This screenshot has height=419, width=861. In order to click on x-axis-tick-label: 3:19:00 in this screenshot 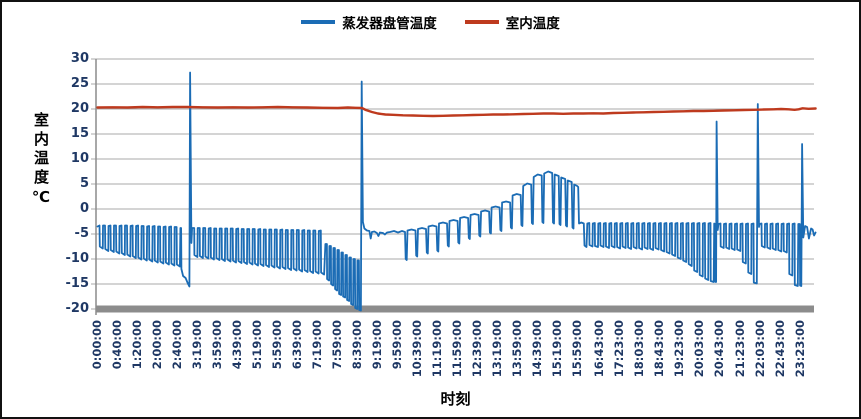, I will do `click(196, 345)`.